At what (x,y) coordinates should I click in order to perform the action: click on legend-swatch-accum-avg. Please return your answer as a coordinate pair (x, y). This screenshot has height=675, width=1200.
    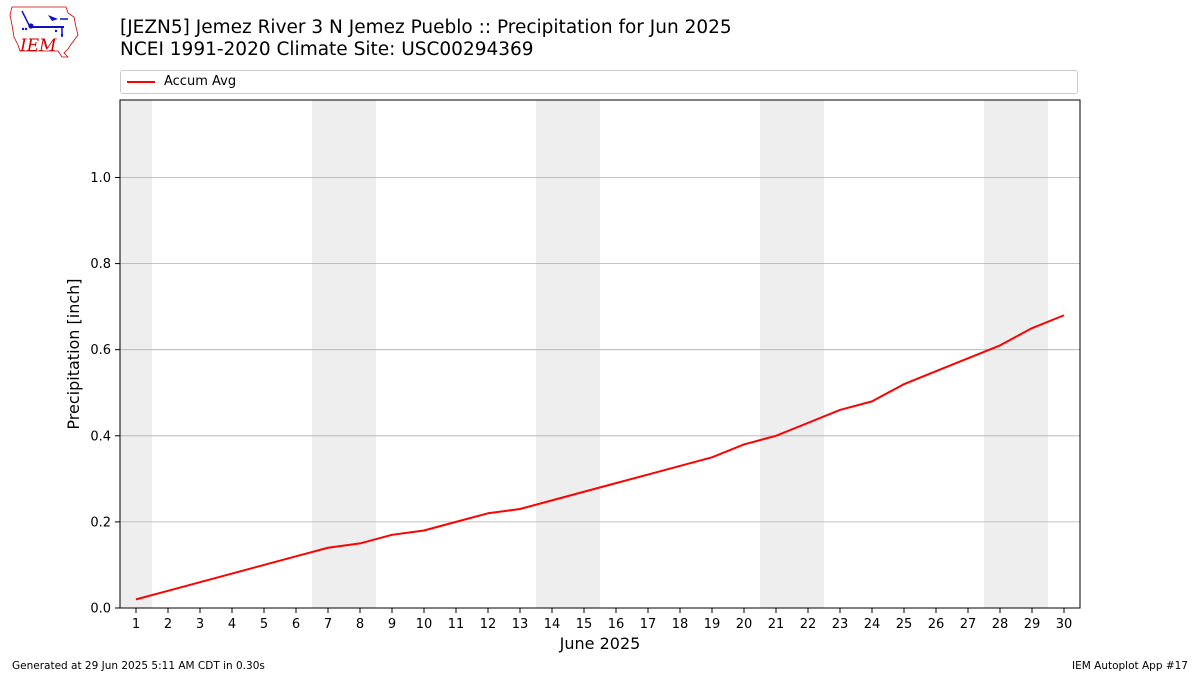
    Looking at the image, I should click on (141, 82).